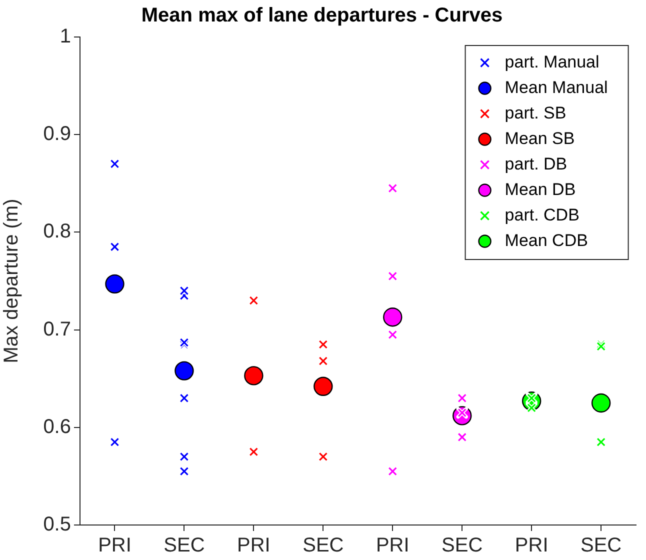 The height and width of the screenshot is (560, 646). I want to click on y-axis-title: Max departure (m), so click(11, 281).